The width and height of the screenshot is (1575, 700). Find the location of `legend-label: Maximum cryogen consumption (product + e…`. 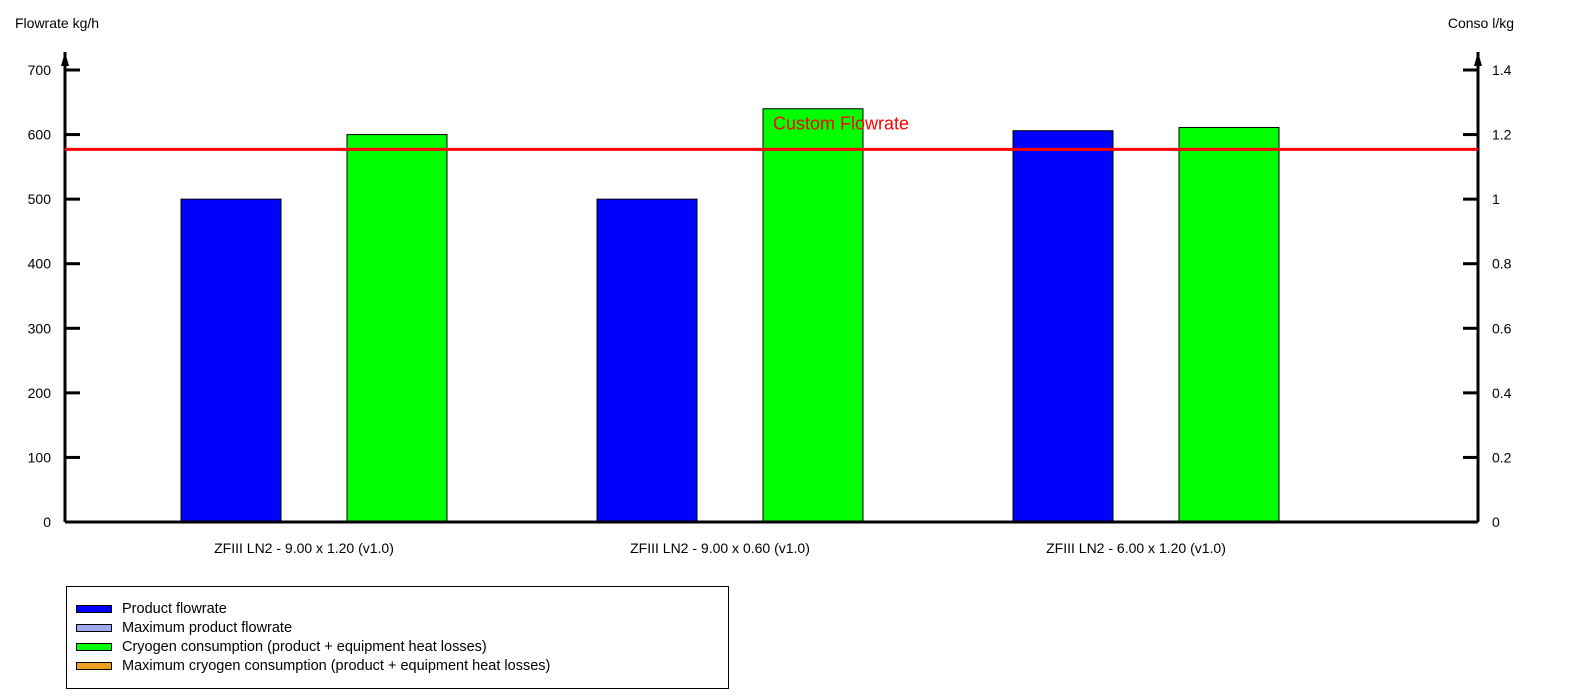

legend-label: Maximum cryogen consumption (product + e… is located at coordinates (336, 666).